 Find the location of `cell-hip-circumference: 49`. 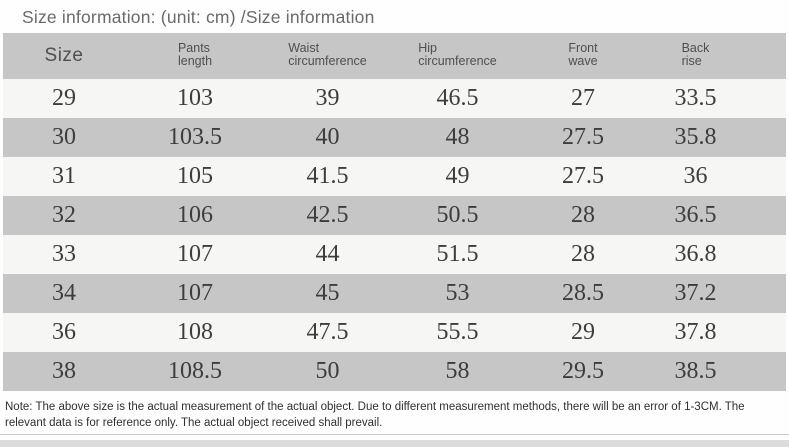

cell-hip-circumference: 49 is located at coordinates (457, 176).